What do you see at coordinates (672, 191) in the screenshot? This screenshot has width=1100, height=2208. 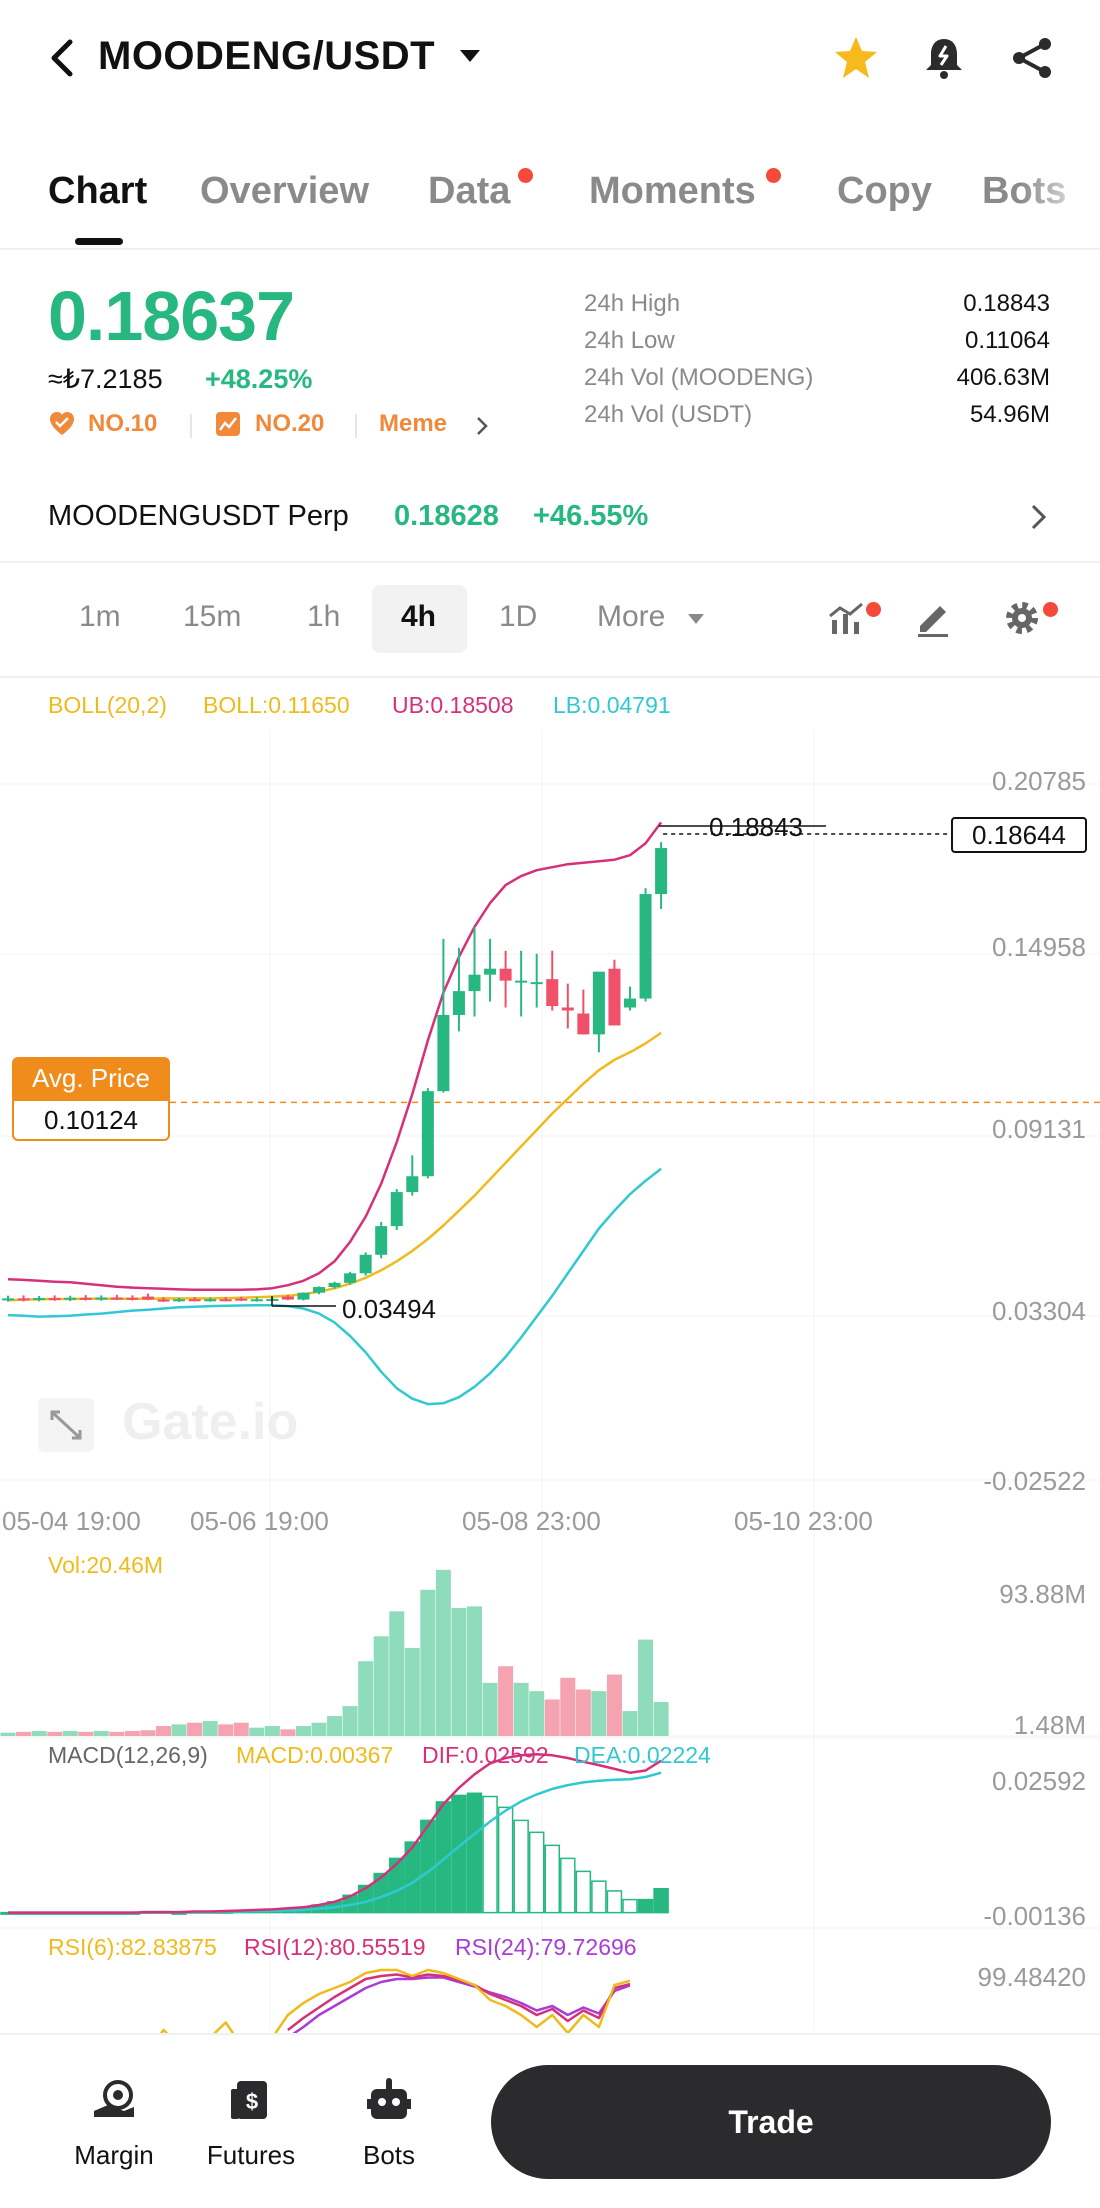 I see `tab-moments: Moments` at bounding box center [672, 191].